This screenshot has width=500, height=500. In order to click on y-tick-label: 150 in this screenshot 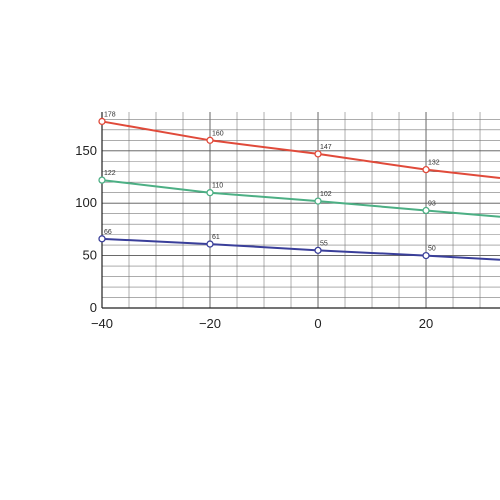, I will do `click(86, 150)`.